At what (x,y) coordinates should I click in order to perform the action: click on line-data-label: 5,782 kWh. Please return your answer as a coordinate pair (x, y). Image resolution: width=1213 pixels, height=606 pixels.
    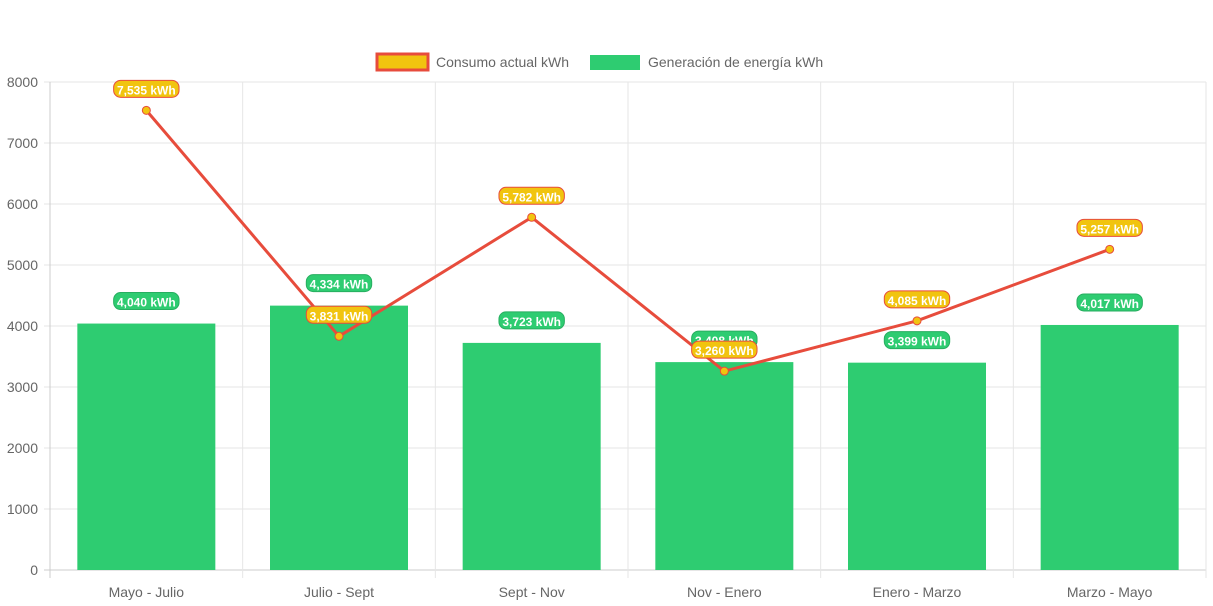
    Looking at the image, I should click on (531, 197).